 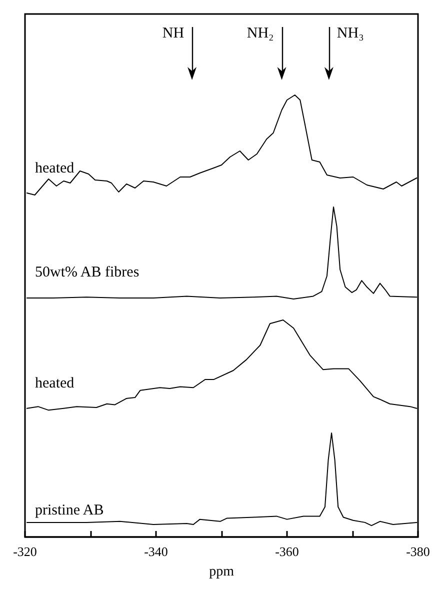 I want to click on x-axis-title: ppm, so click(x=221, y=572).